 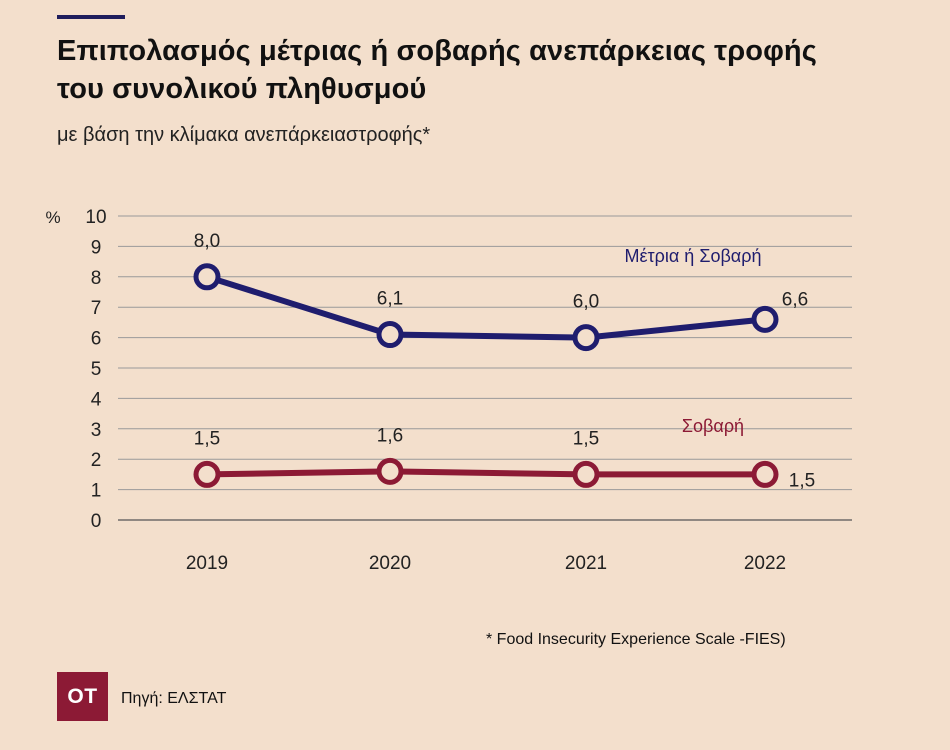 What do you see at coordinates (52, 217) in the screenshot?
I see `y-axis-unit-label: %` at bounding box center [52, 217].